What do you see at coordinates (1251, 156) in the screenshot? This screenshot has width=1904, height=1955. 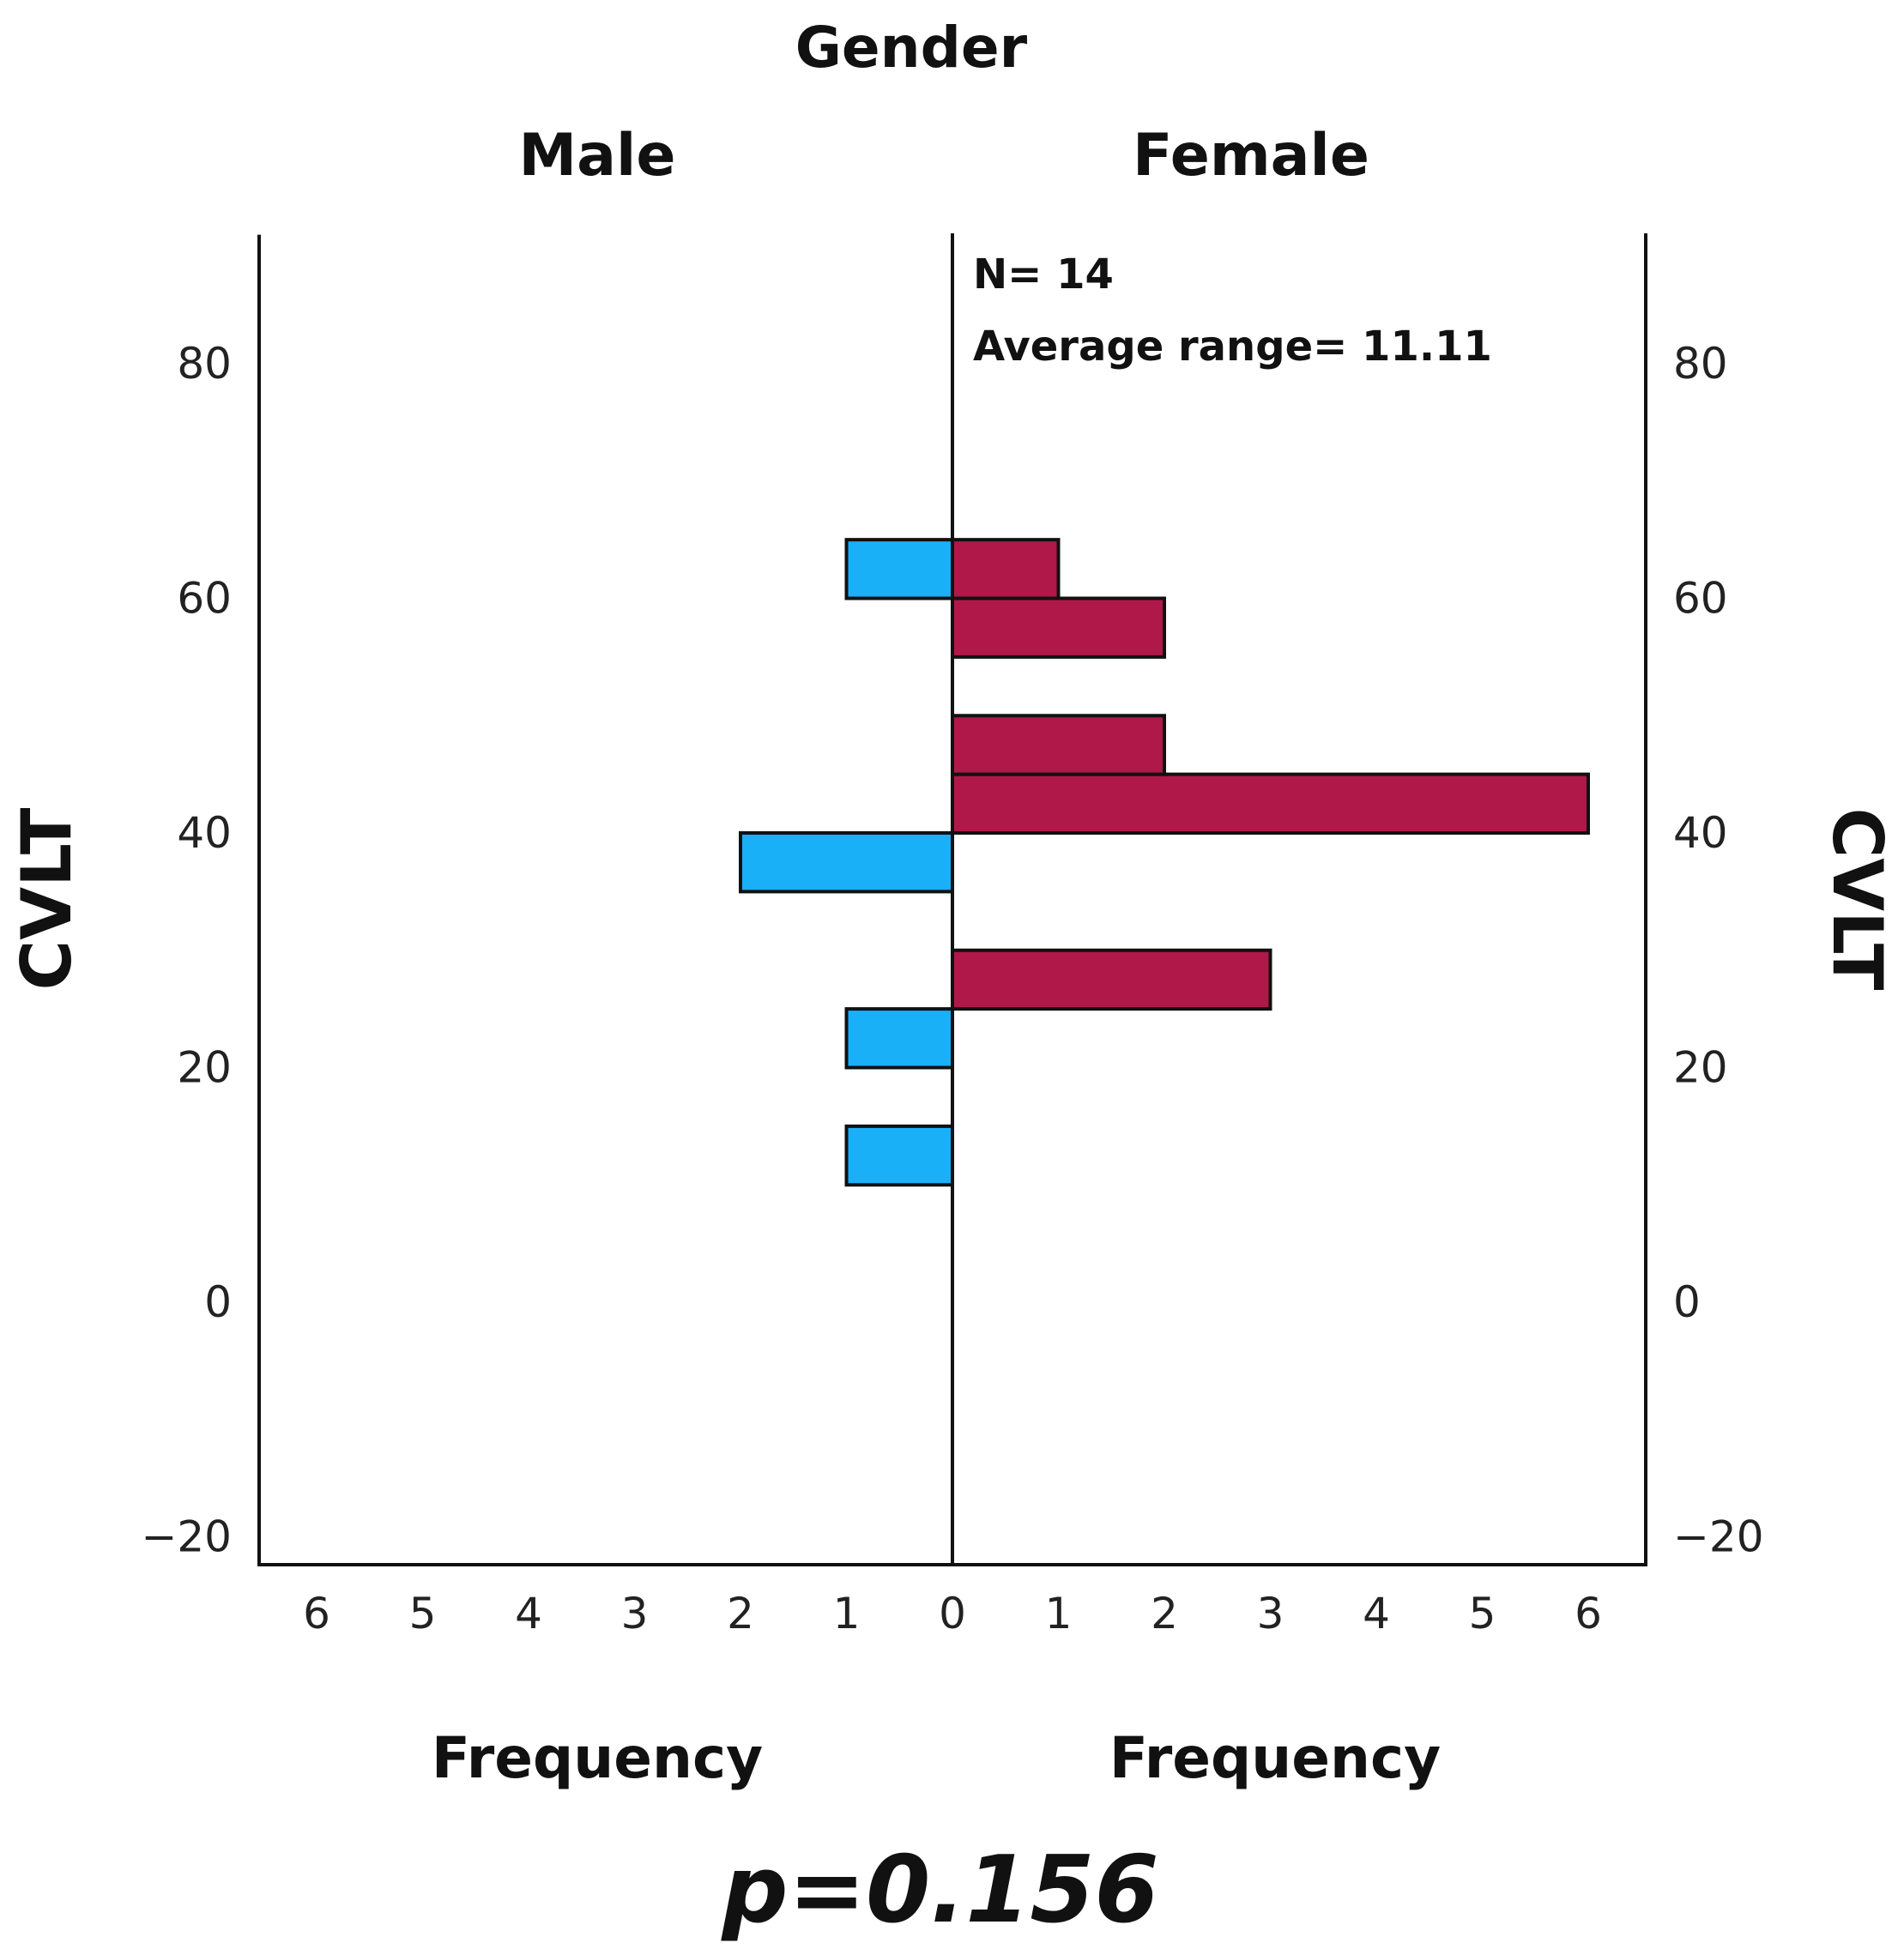 I see `panel-title-female: Female` at bounding box center [1251, 156].